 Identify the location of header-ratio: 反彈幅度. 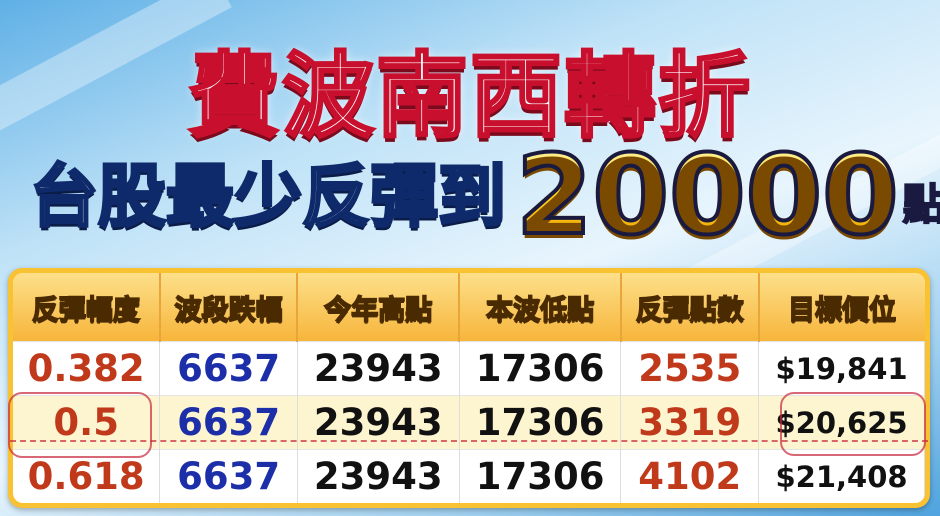
(87, 307).